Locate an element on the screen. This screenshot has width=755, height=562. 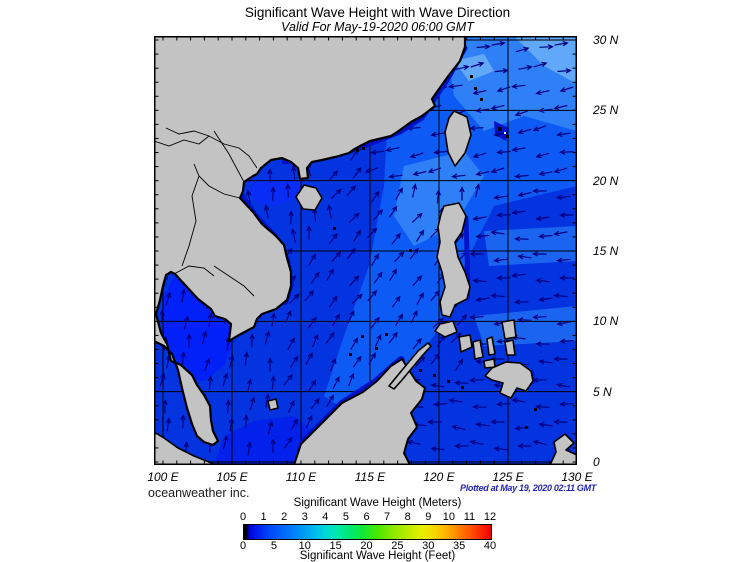
island-mindanao is located at coordinates (509, 380).